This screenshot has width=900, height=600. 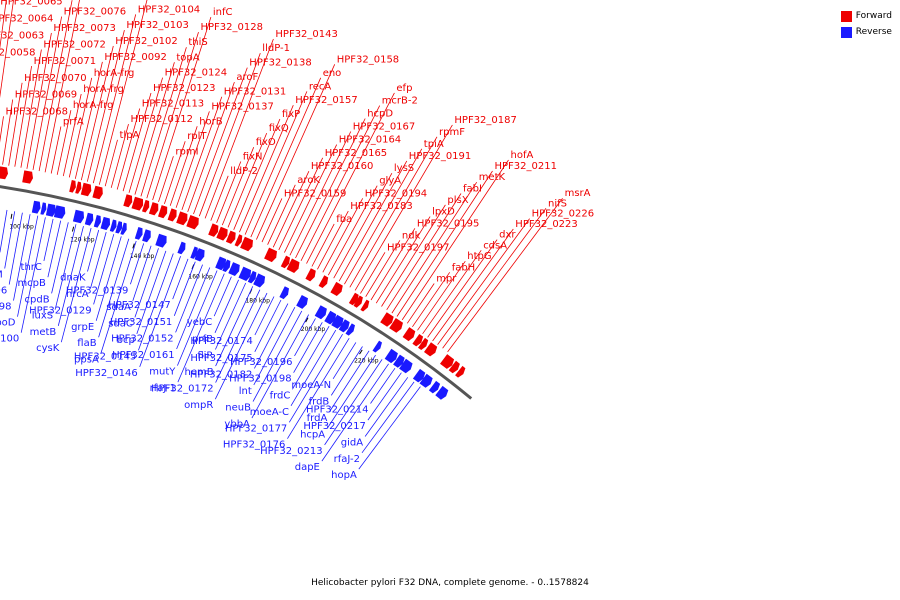 I want to click on legend-label-forward: Forward, so click(x=873, y=16).